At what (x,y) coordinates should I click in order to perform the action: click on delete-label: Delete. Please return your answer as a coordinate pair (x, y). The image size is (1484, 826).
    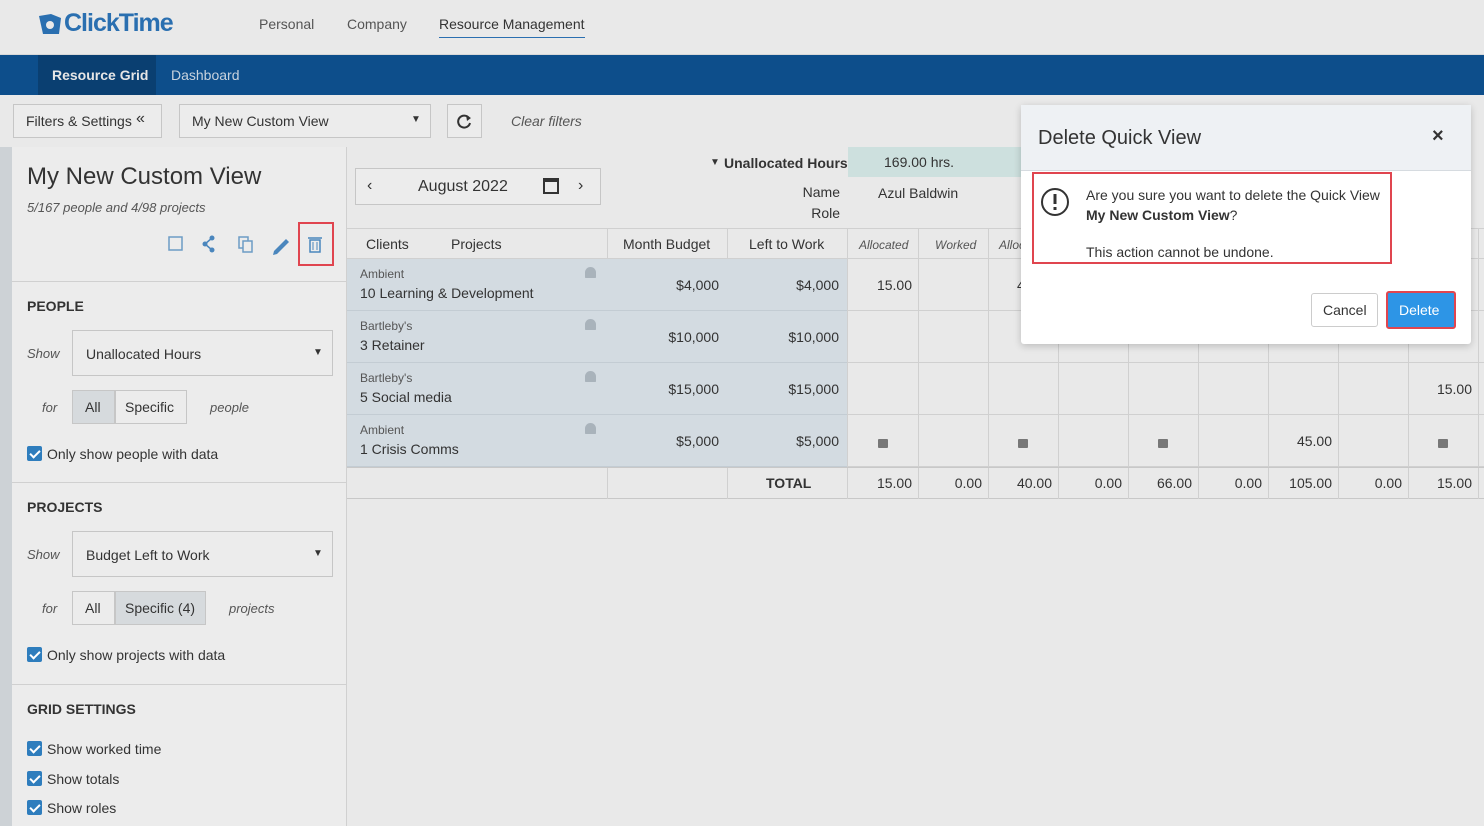
    Looking at the image, I should click on (1419, 310).